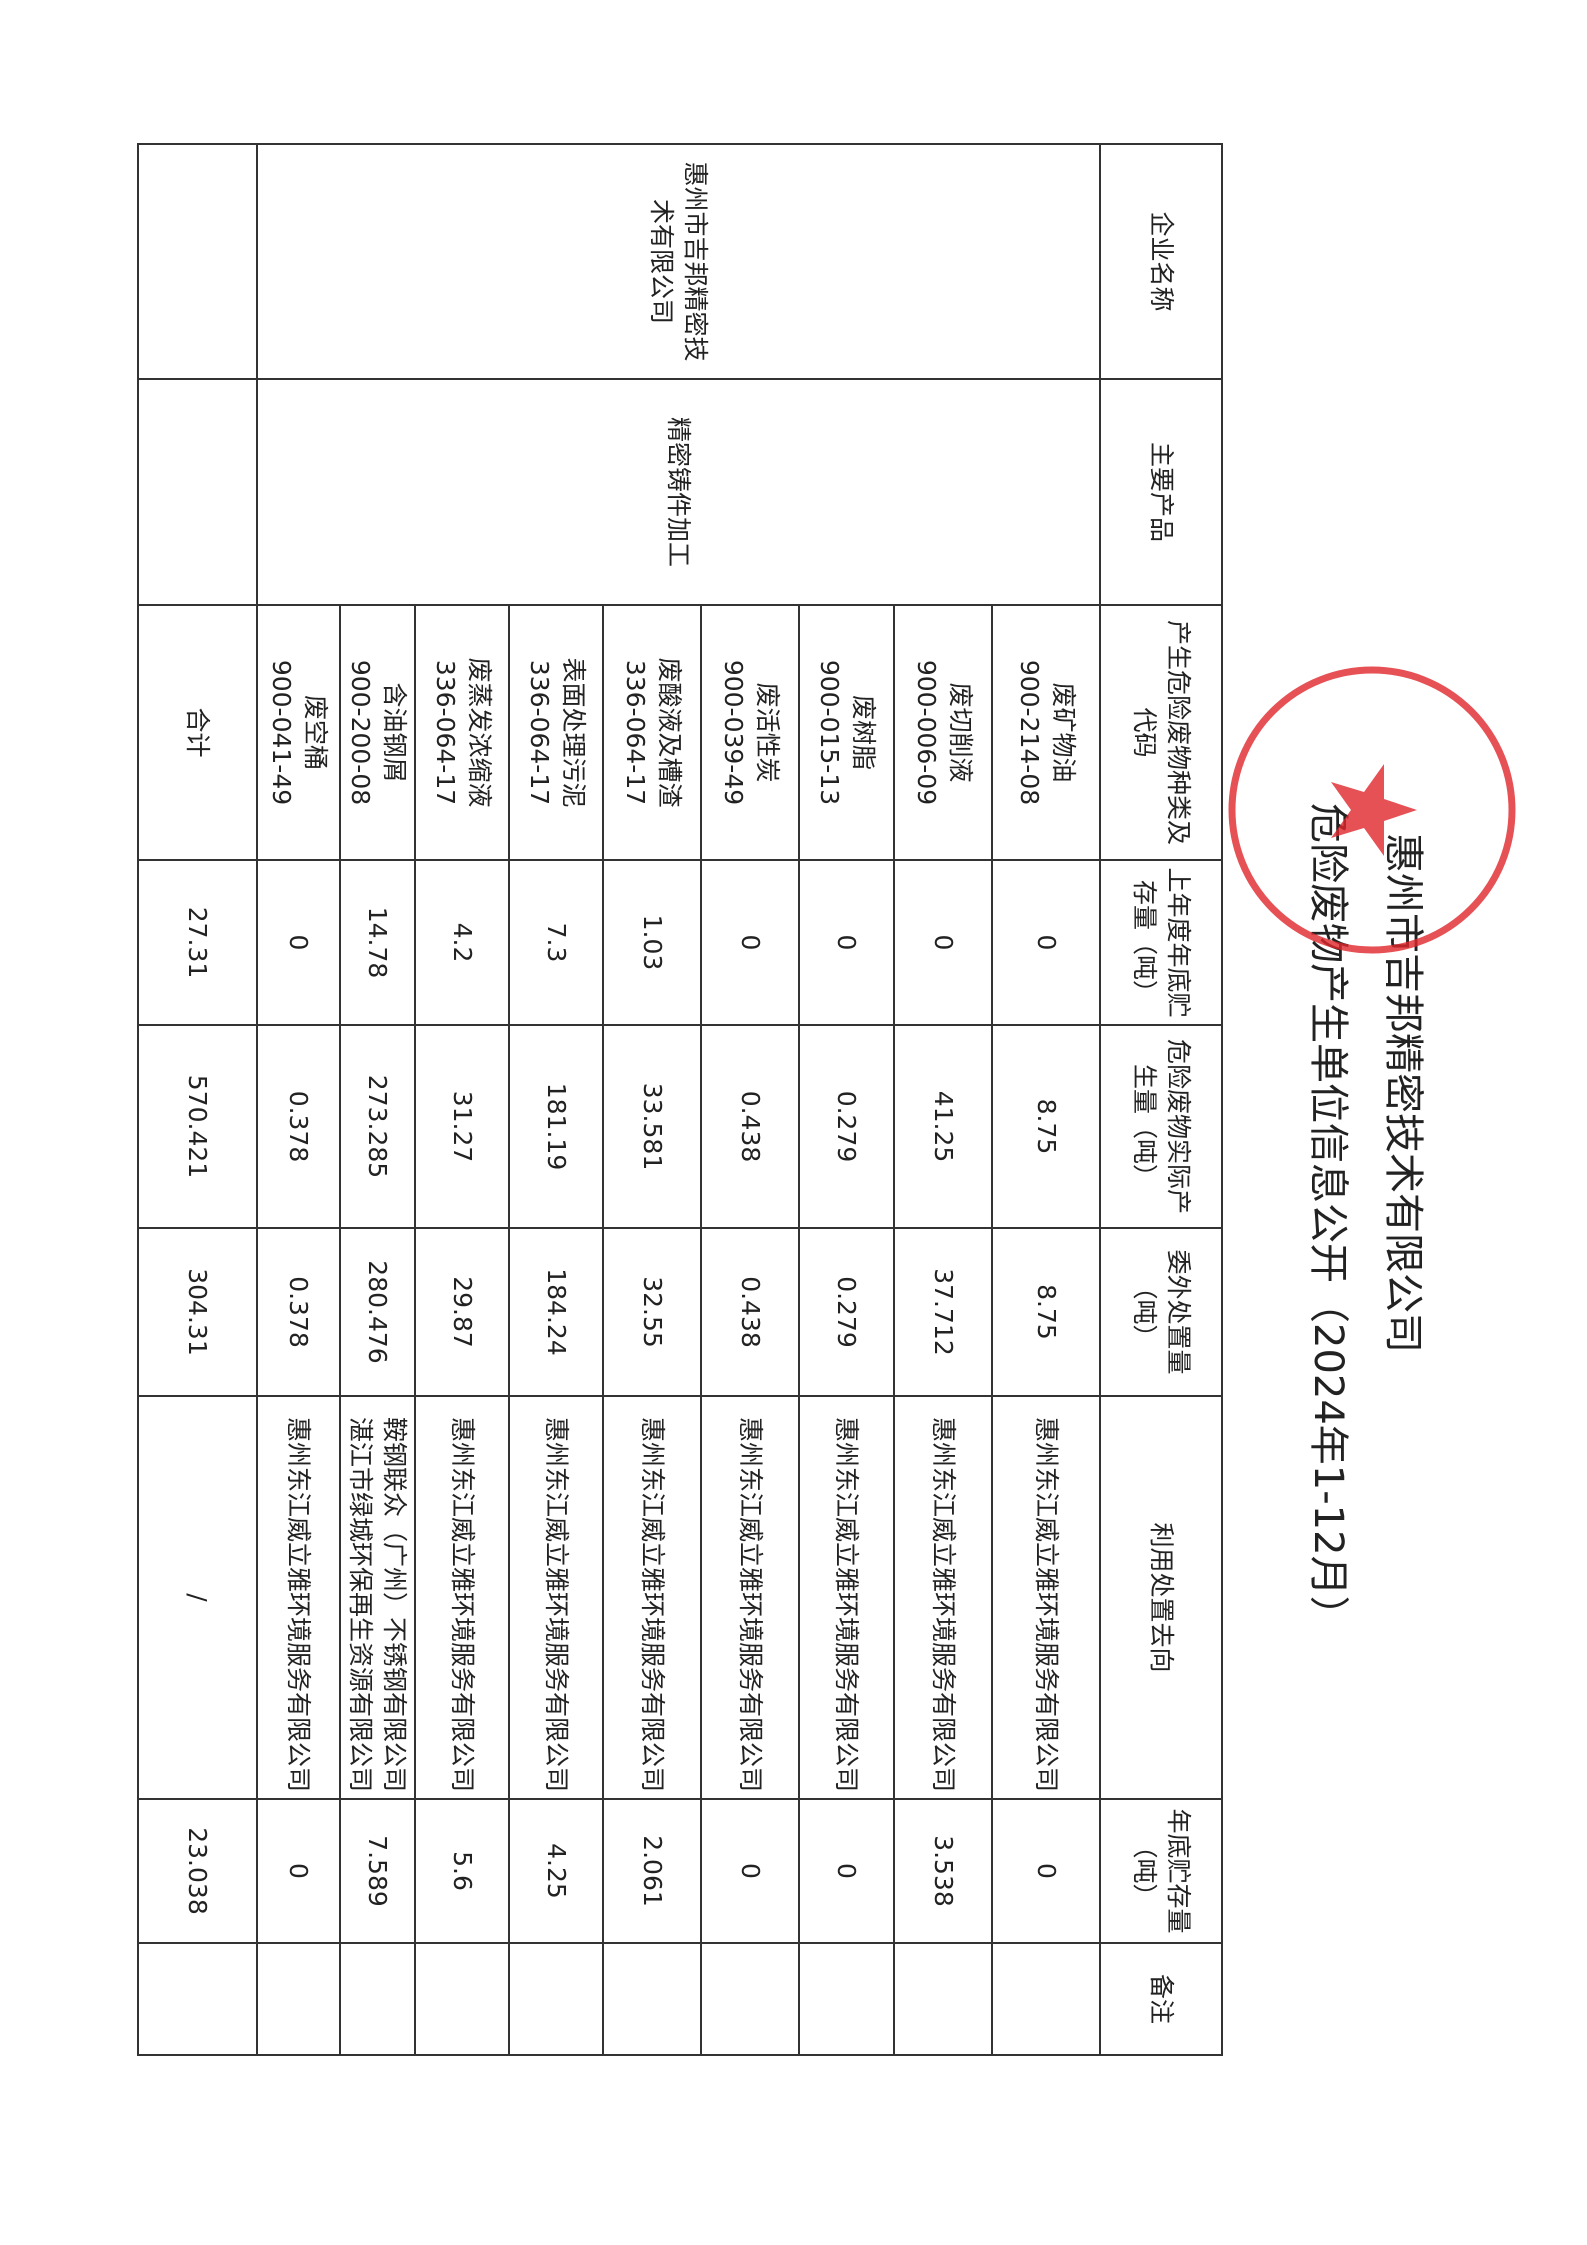  Describe the element at coordinates (864, 732) in the screenshot. I see `waste-name: 废树脂` at that location.